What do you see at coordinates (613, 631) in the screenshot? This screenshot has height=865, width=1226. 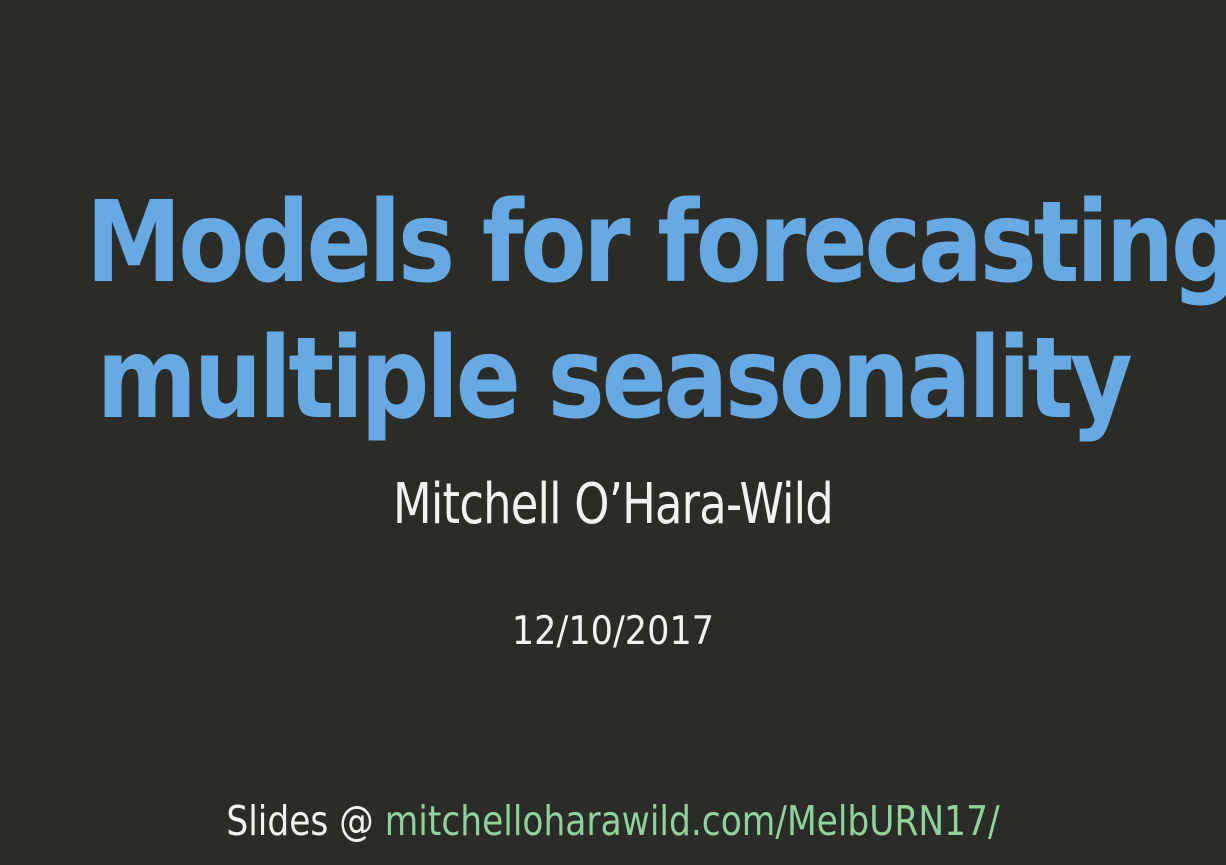 I see `presentation-date: 12/10/2017` at bounding box center [613, 631].